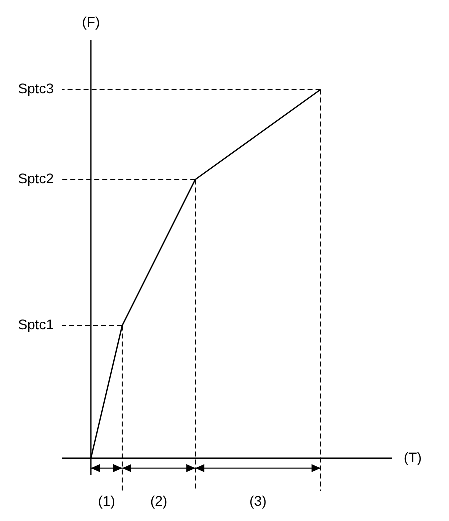 The image size is (449, 521). Describe the element at coordinates (107, 500) in the screenshot. I see `text: (1)` at that location.